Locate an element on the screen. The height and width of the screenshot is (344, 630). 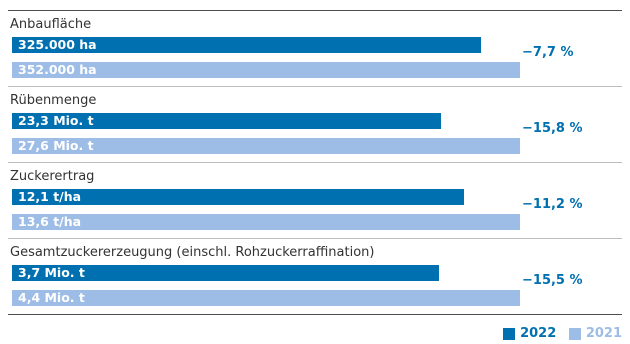
legend-label-2022: 2022 is located at coordinates (538, 333).